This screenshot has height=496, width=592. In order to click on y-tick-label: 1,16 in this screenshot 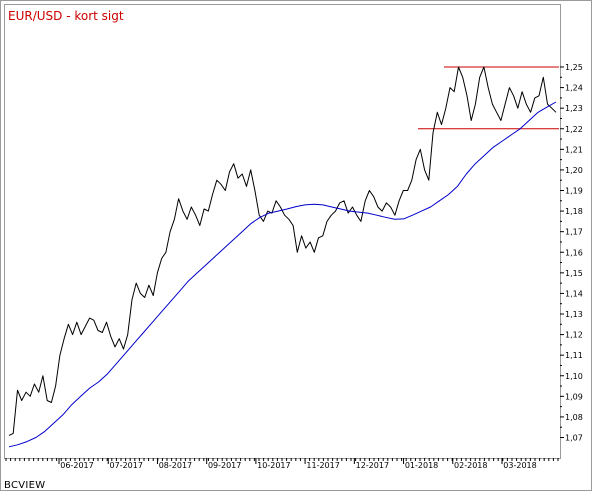, I will do `click(574, 252)`.